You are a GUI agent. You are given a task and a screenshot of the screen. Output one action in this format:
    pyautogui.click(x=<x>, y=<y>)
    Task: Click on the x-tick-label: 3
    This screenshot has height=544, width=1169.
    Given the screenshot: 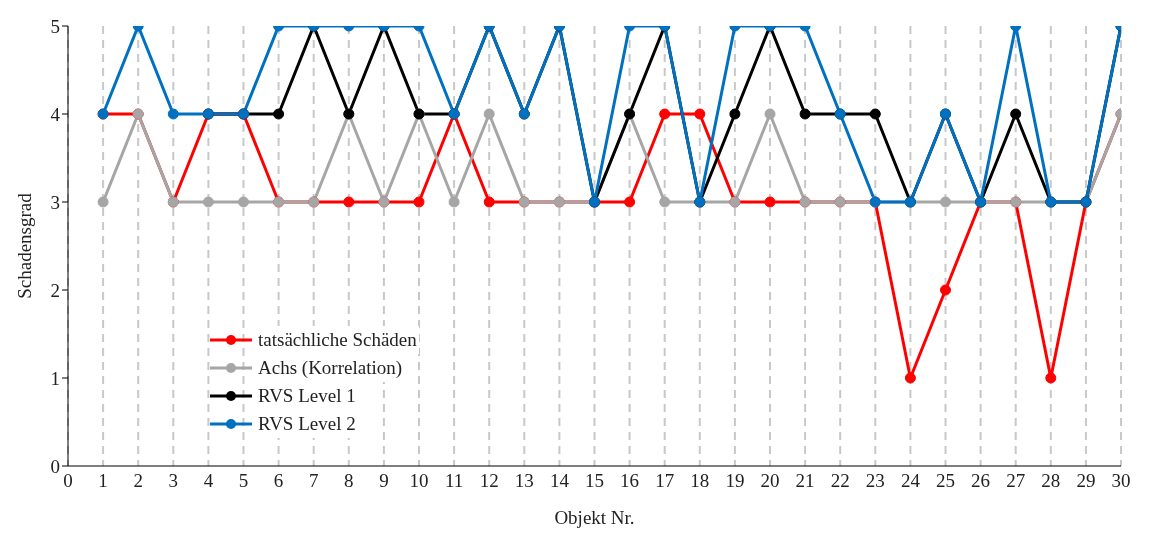 What is the action you would take?
    pyautogui.click(x=173, y=481)
    